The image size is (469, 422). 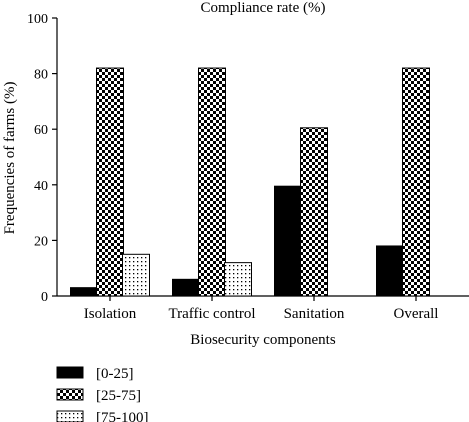 I want to click on y-axis-label: Frequencies of farms (%), so click(x=10, y=158).